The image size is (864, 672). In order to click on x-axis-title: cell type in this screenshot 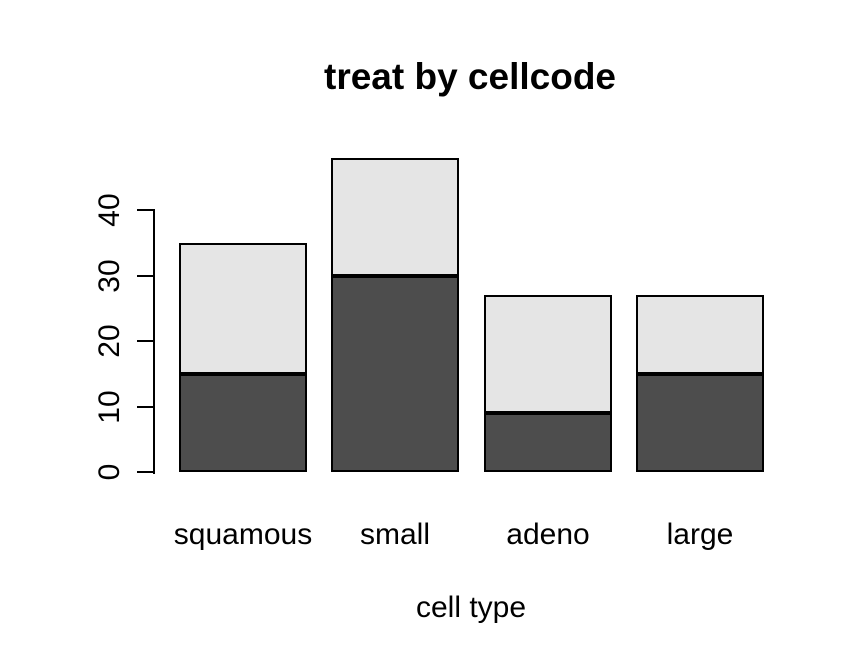, I will do `click(471, 607)`.